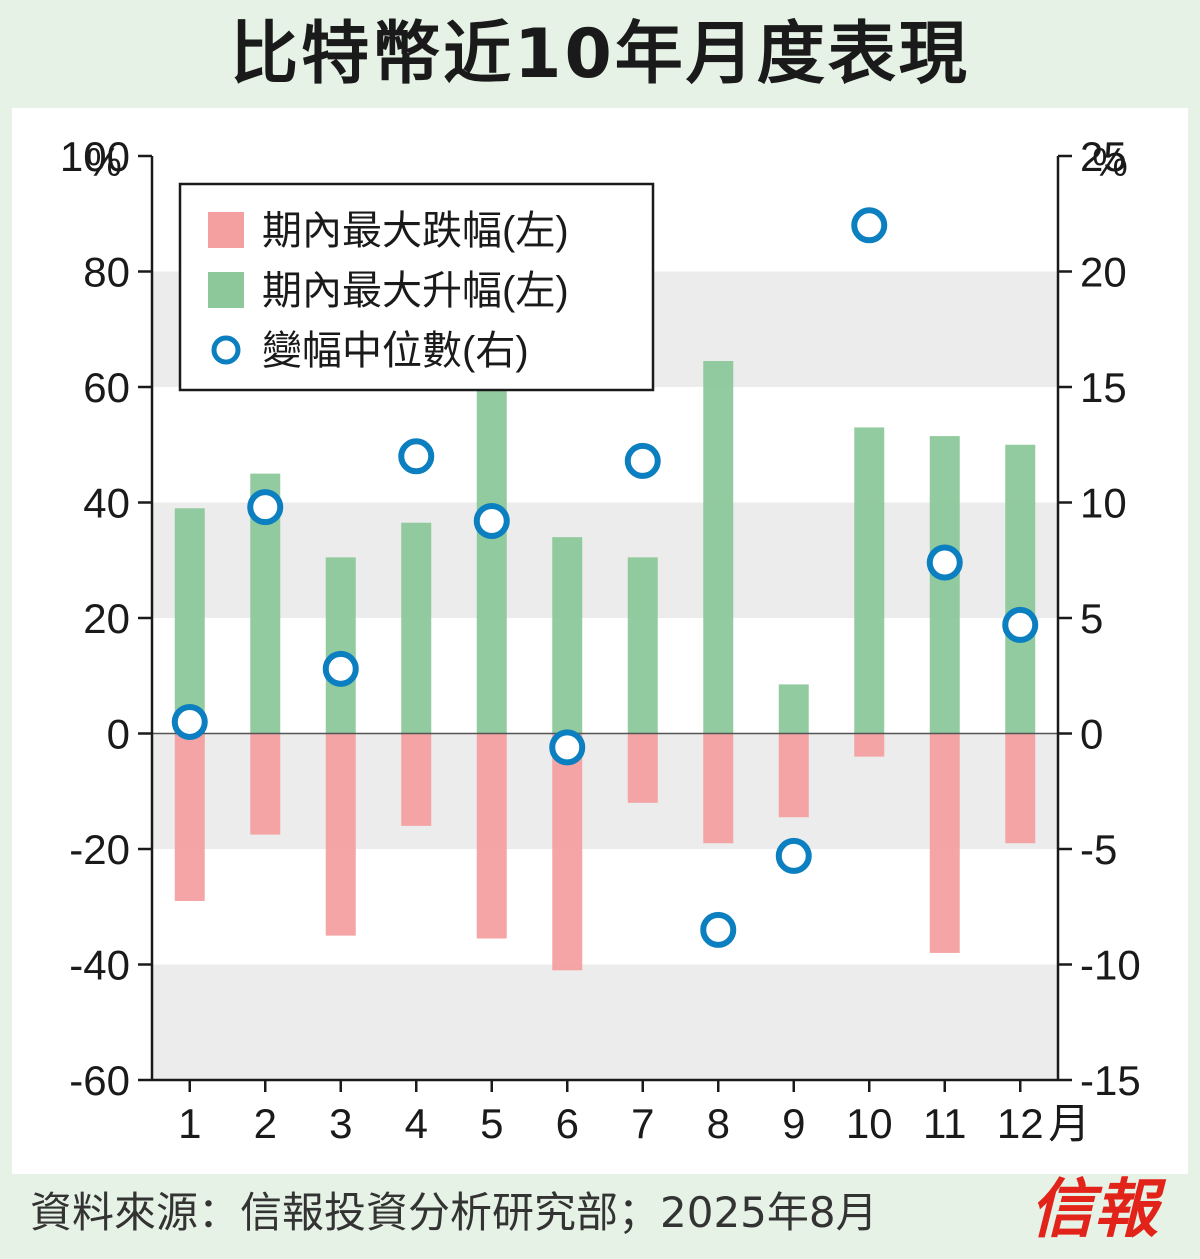 The width and height of the screenshot is (1200, 1259). I want to click on left-tick-label: -40, so click(99, 965).